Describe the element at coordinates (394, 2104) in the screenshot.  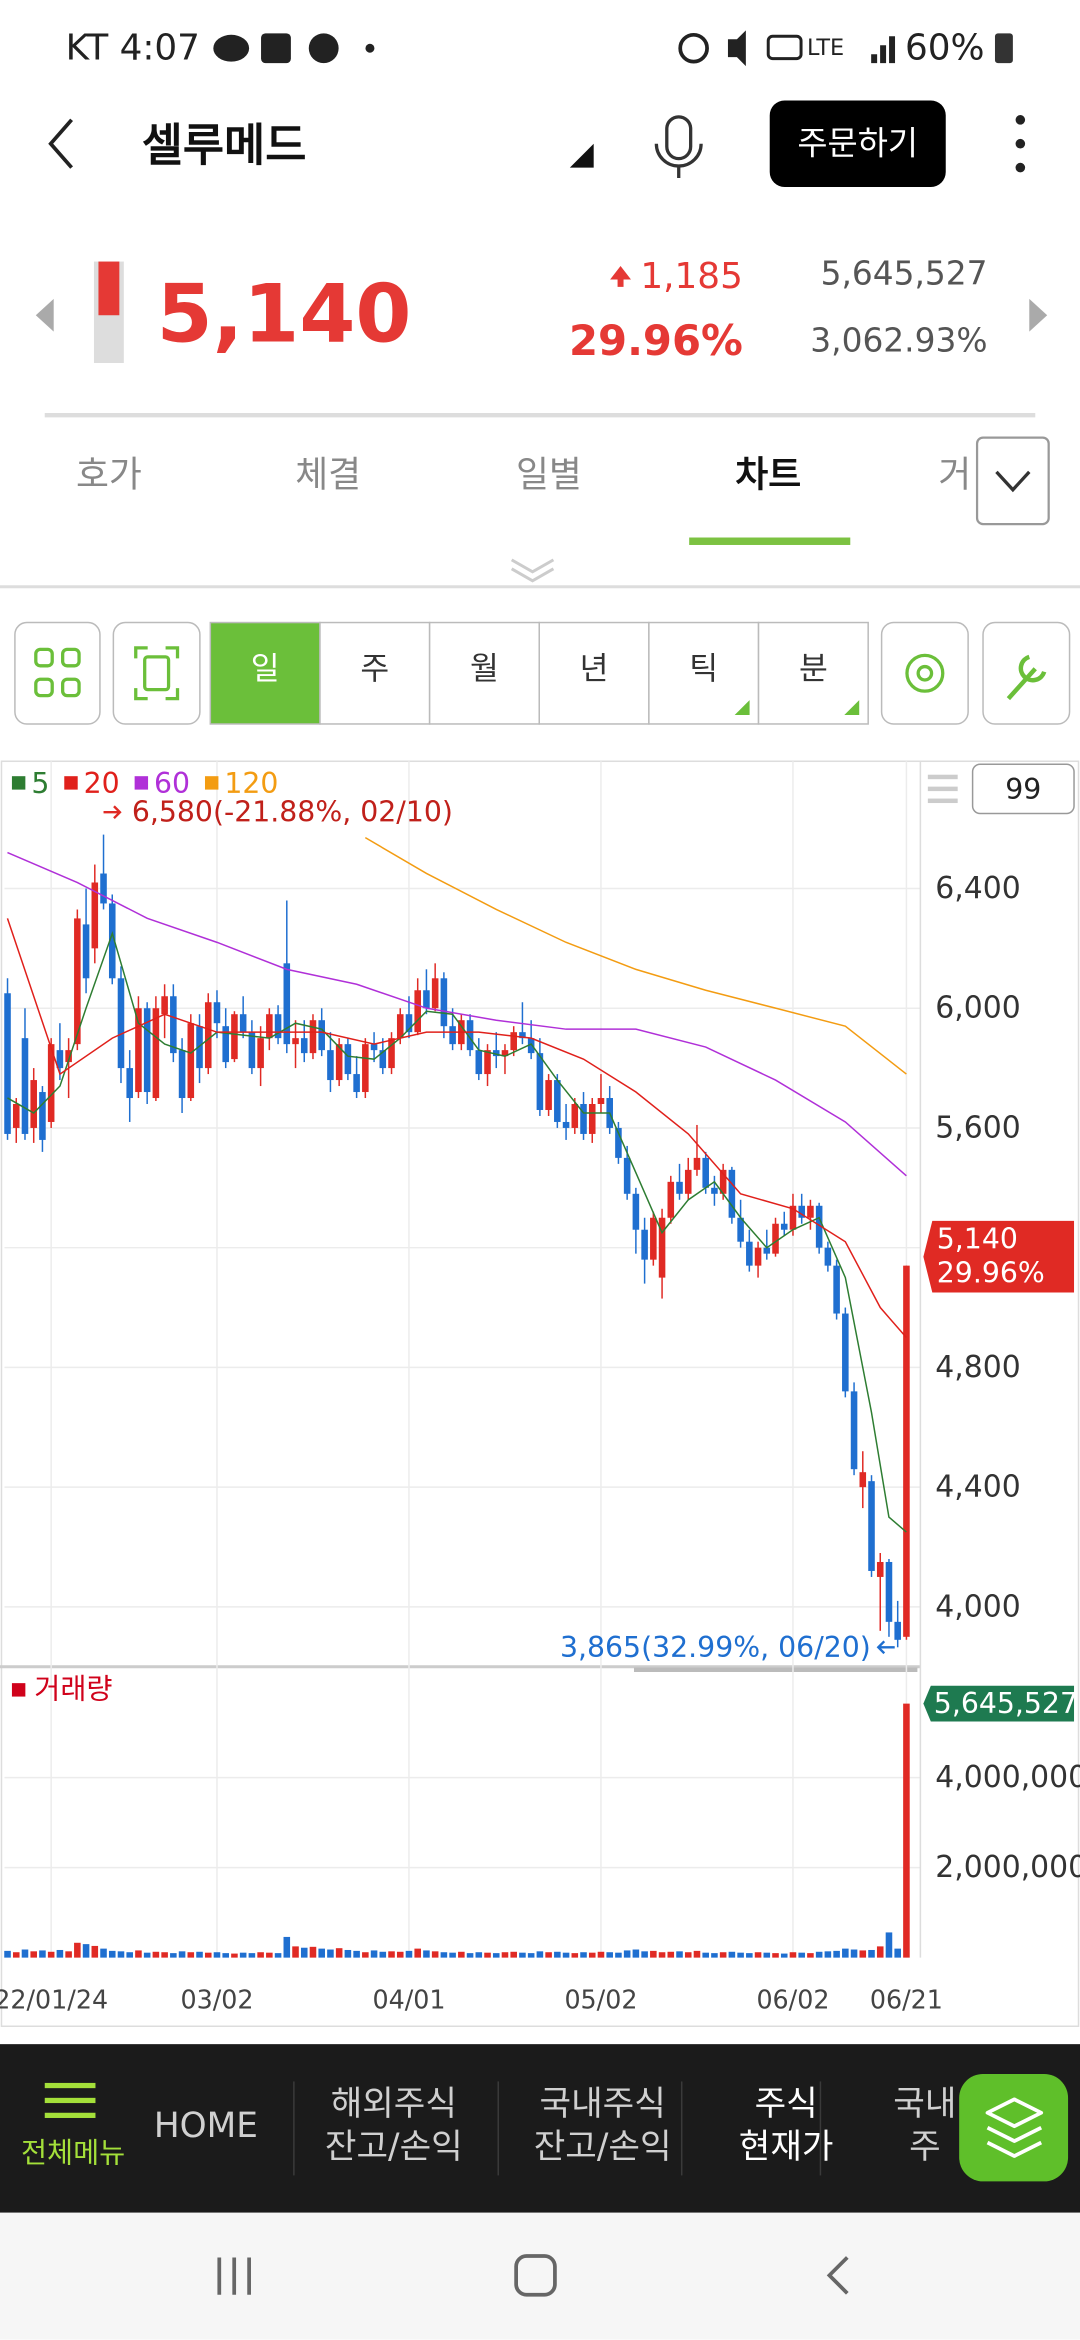
I see `nav-label: 해외주식` at that location.